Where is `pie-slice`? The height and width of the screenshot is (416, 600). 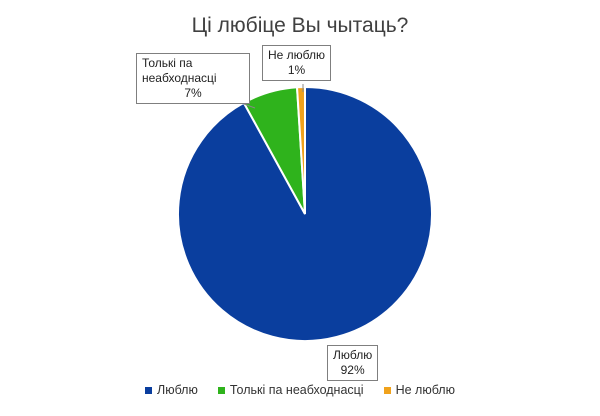
pie-slice is located at coordinates (300, 150).